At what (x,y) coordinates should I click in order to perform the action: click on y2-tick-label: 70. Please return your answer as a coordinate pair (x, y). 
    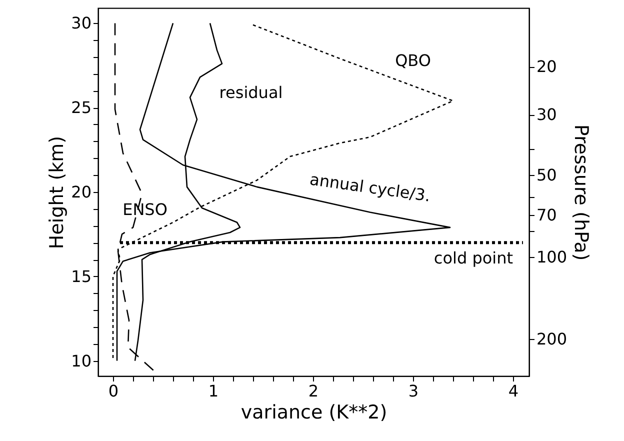
    Looking at the image, I should click on (546, 214).